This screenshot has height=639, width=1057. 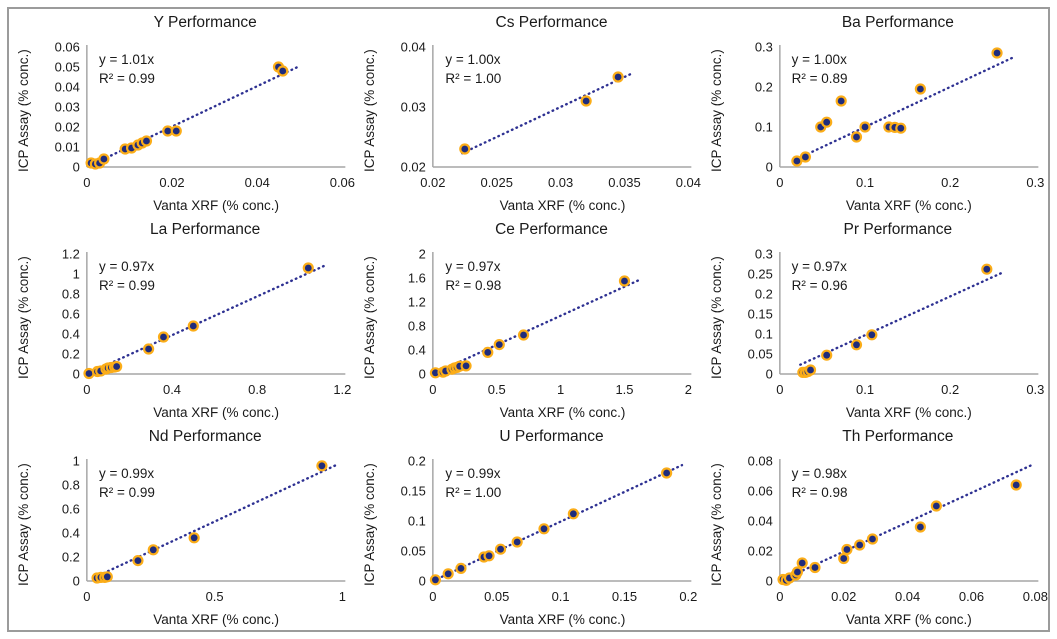 What do you see at coordinates (473, 492) in the screenshot?
I see `r-squared-value: R² = 1.00` at bounding box center [473, 492].